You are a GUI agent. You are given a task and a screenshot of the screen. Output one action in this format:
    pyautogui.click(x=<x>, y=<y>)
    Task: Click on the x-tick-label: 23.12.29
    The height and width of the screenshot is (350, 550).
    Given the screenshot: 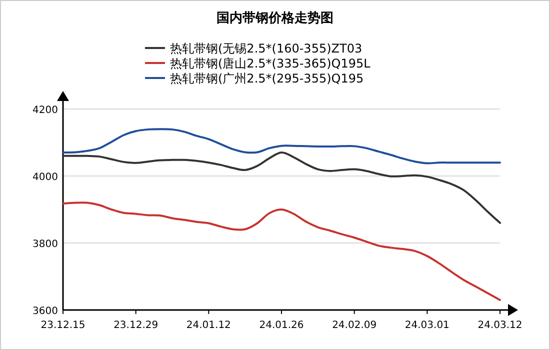 What is the action you would take?
    pyautogui.click(x=136, y=325)
    